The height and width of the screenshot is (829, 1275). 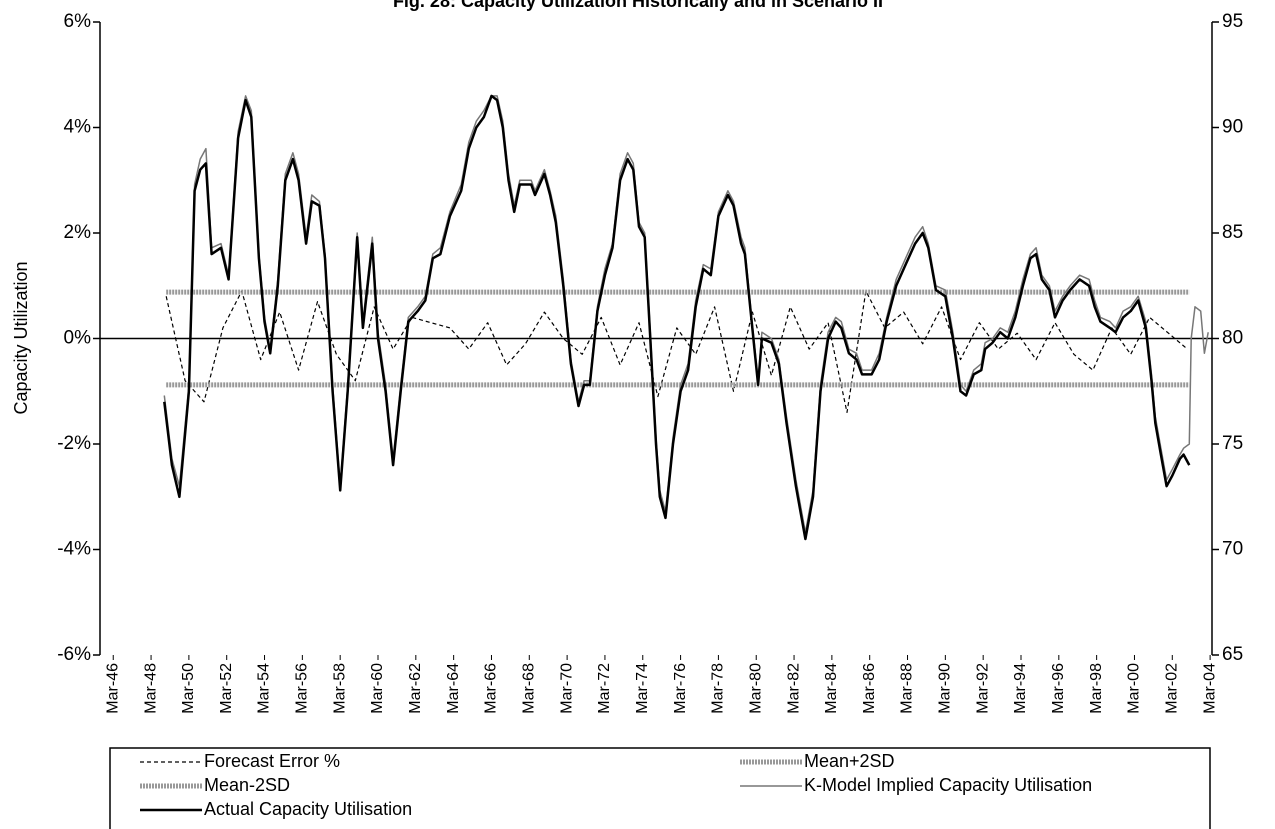 What do you see at coordinates (188, 688) in the screenshot?
I see `x-tick-label: Mar-50` at bounding box center [188, 688].